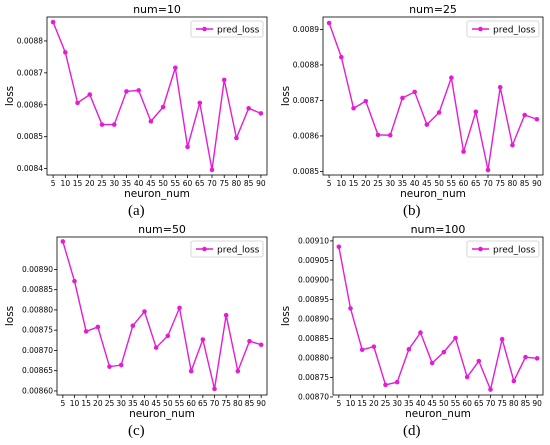 This screenshot has height=445, width=550. What do you see at coordinates (37, 330) in the screenshot?
I see `y-tick-label: 0.00875` at bounding box center [37, 330].